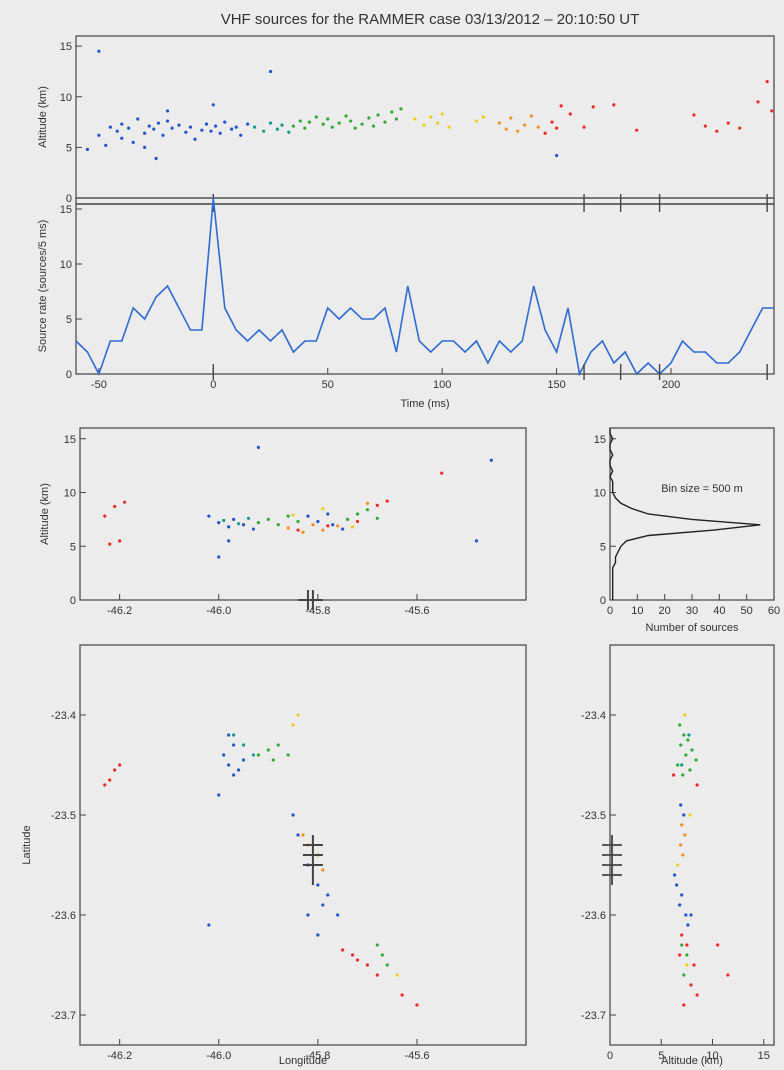  Describe the element at coordinates (45, 514) in the screenshot. I see `y-axis-label: Altitude (km)` at that location.